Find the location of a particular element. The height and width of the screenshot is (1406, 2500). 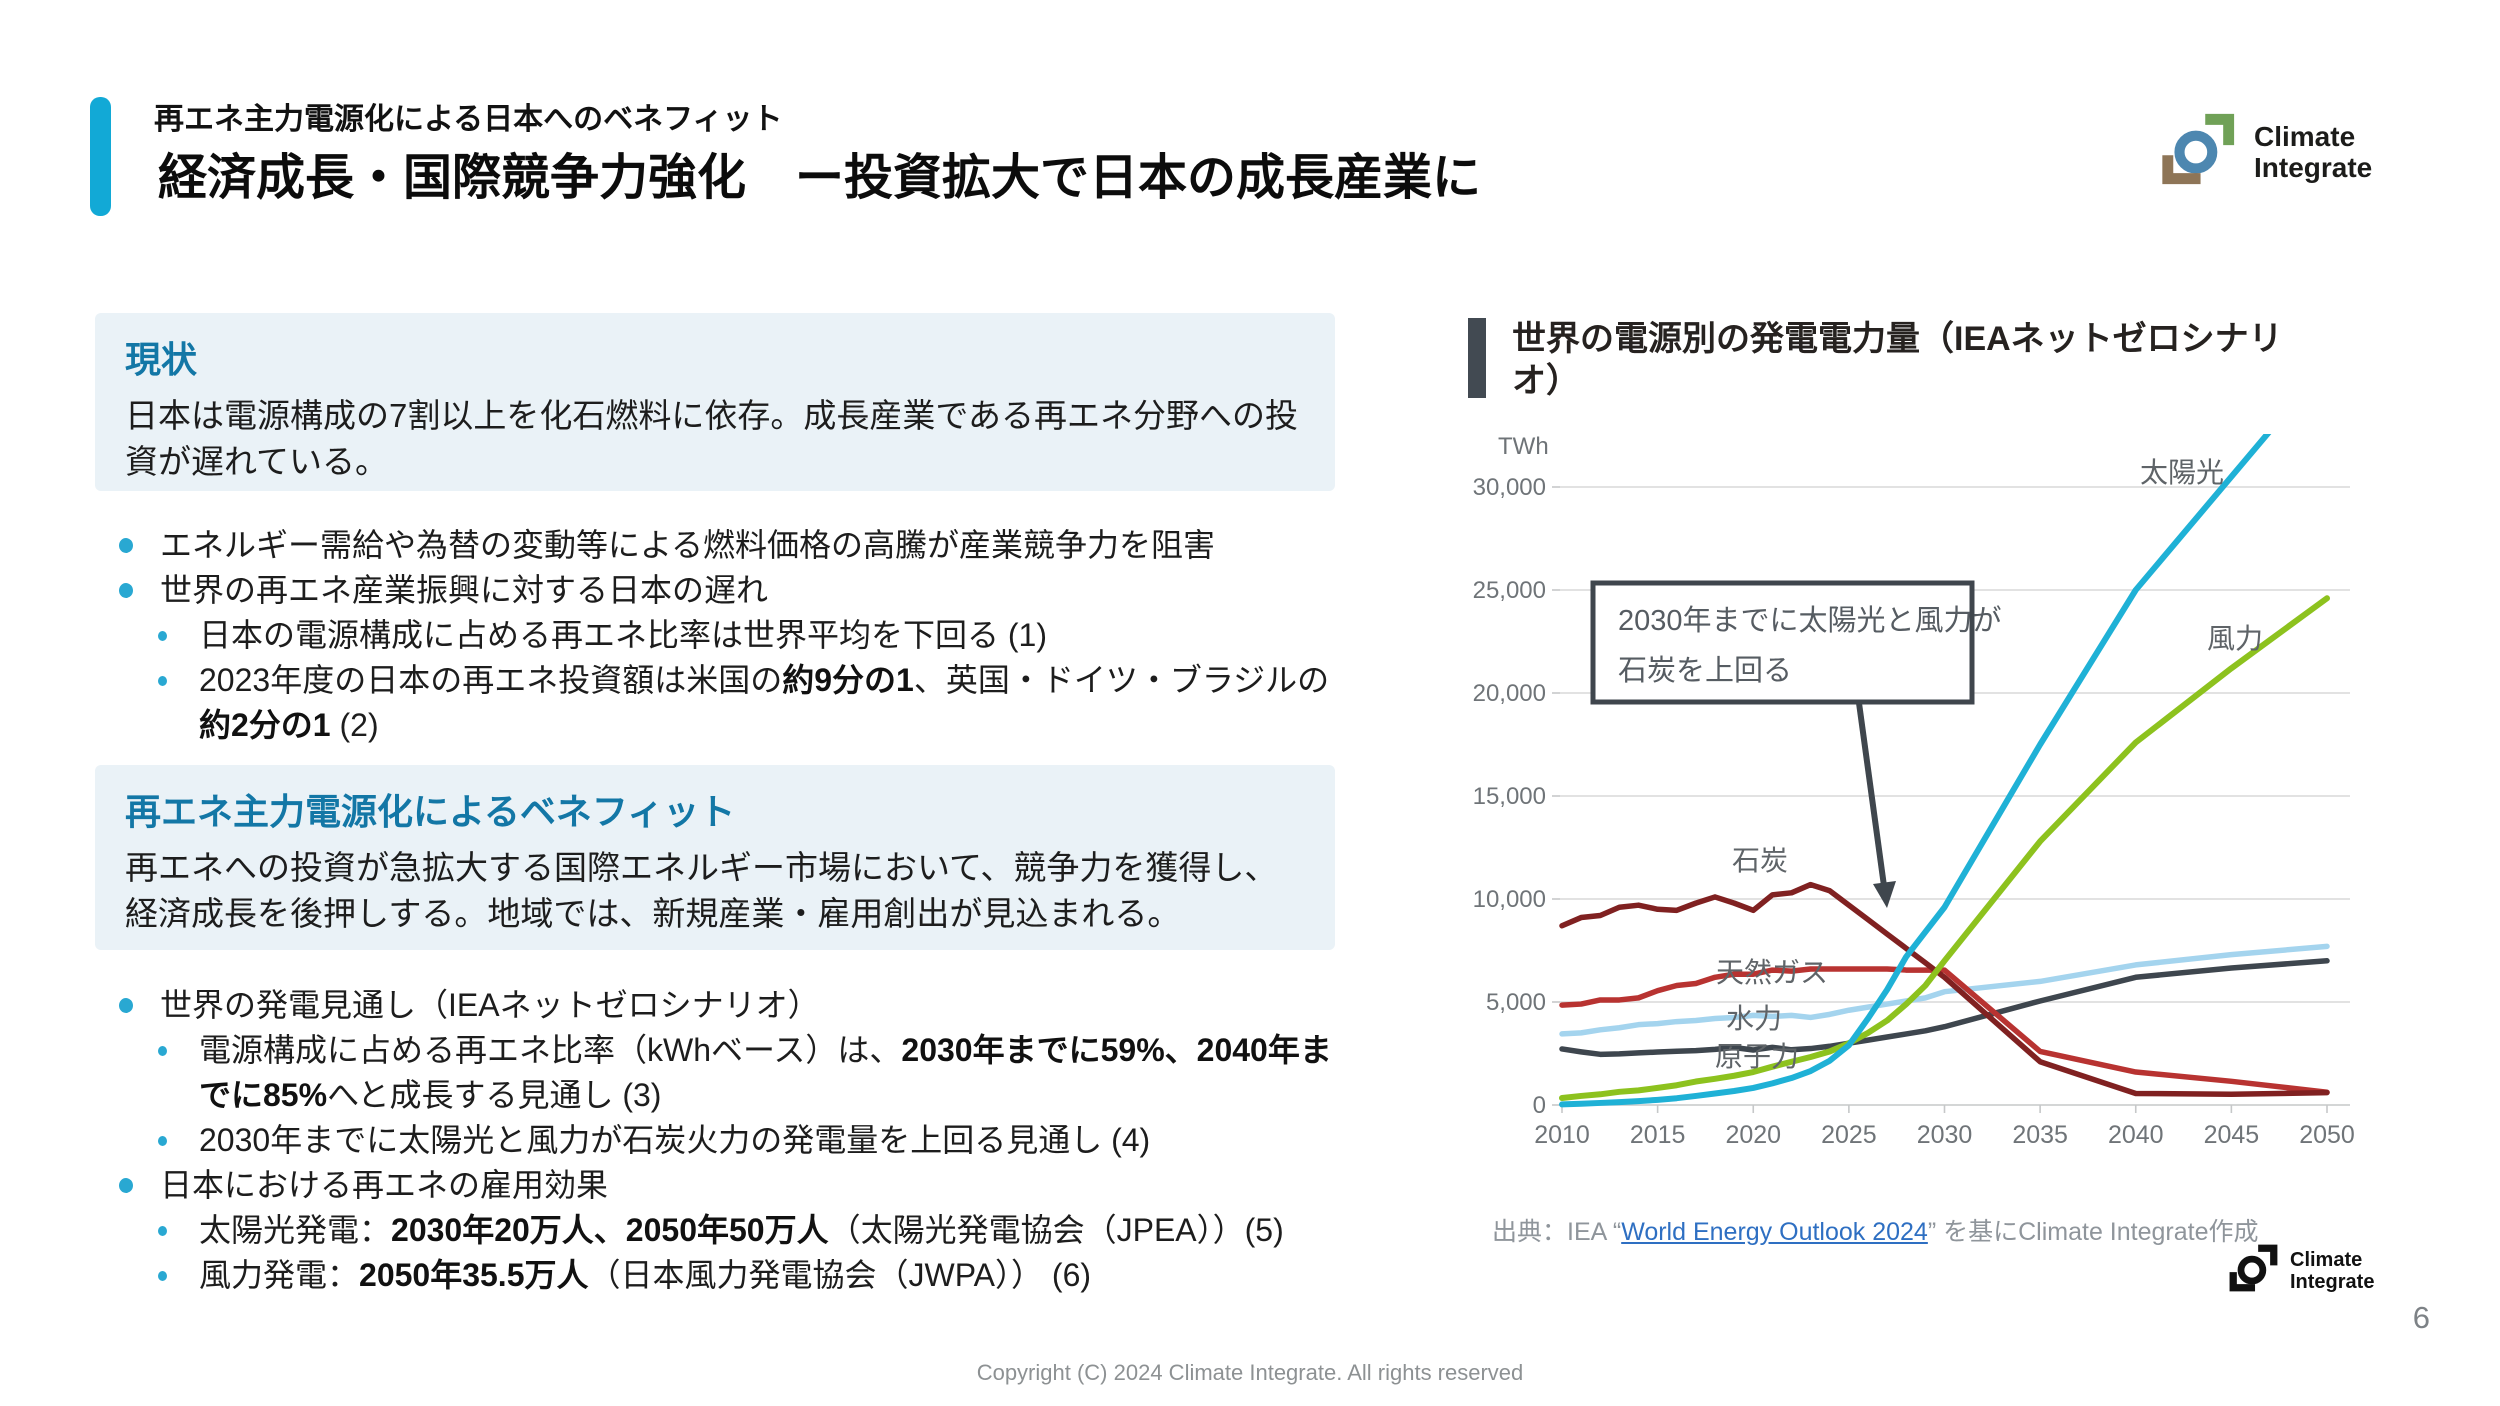

svg-text: 2025 is located at coordinates (1849, 1135).